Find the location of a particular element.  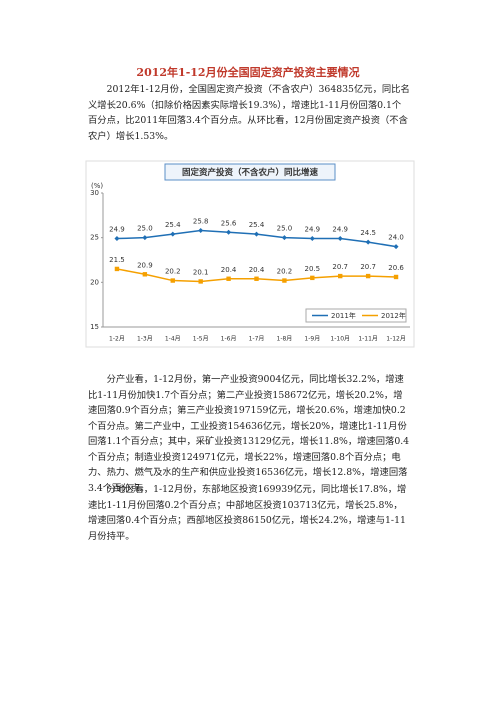

data-label: 24.0 is located at coordinates (396, 238).